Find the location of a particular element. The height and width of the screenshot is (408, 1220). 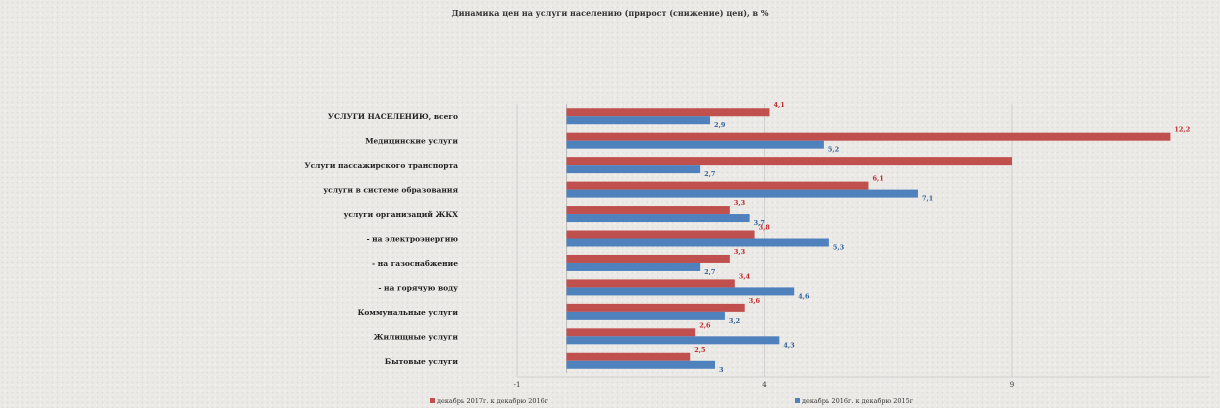

data-label: 5,2 is located at coordinates (833, 150).